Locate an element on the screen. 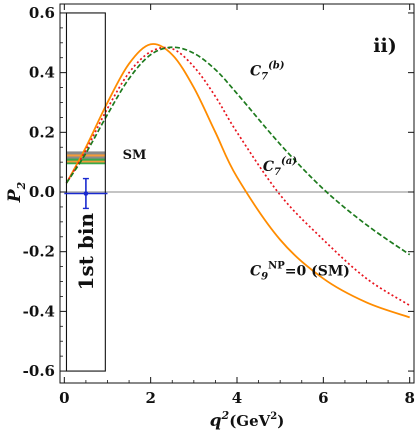  label-c7b-sup: (b) is located at coordinates (276, 66).